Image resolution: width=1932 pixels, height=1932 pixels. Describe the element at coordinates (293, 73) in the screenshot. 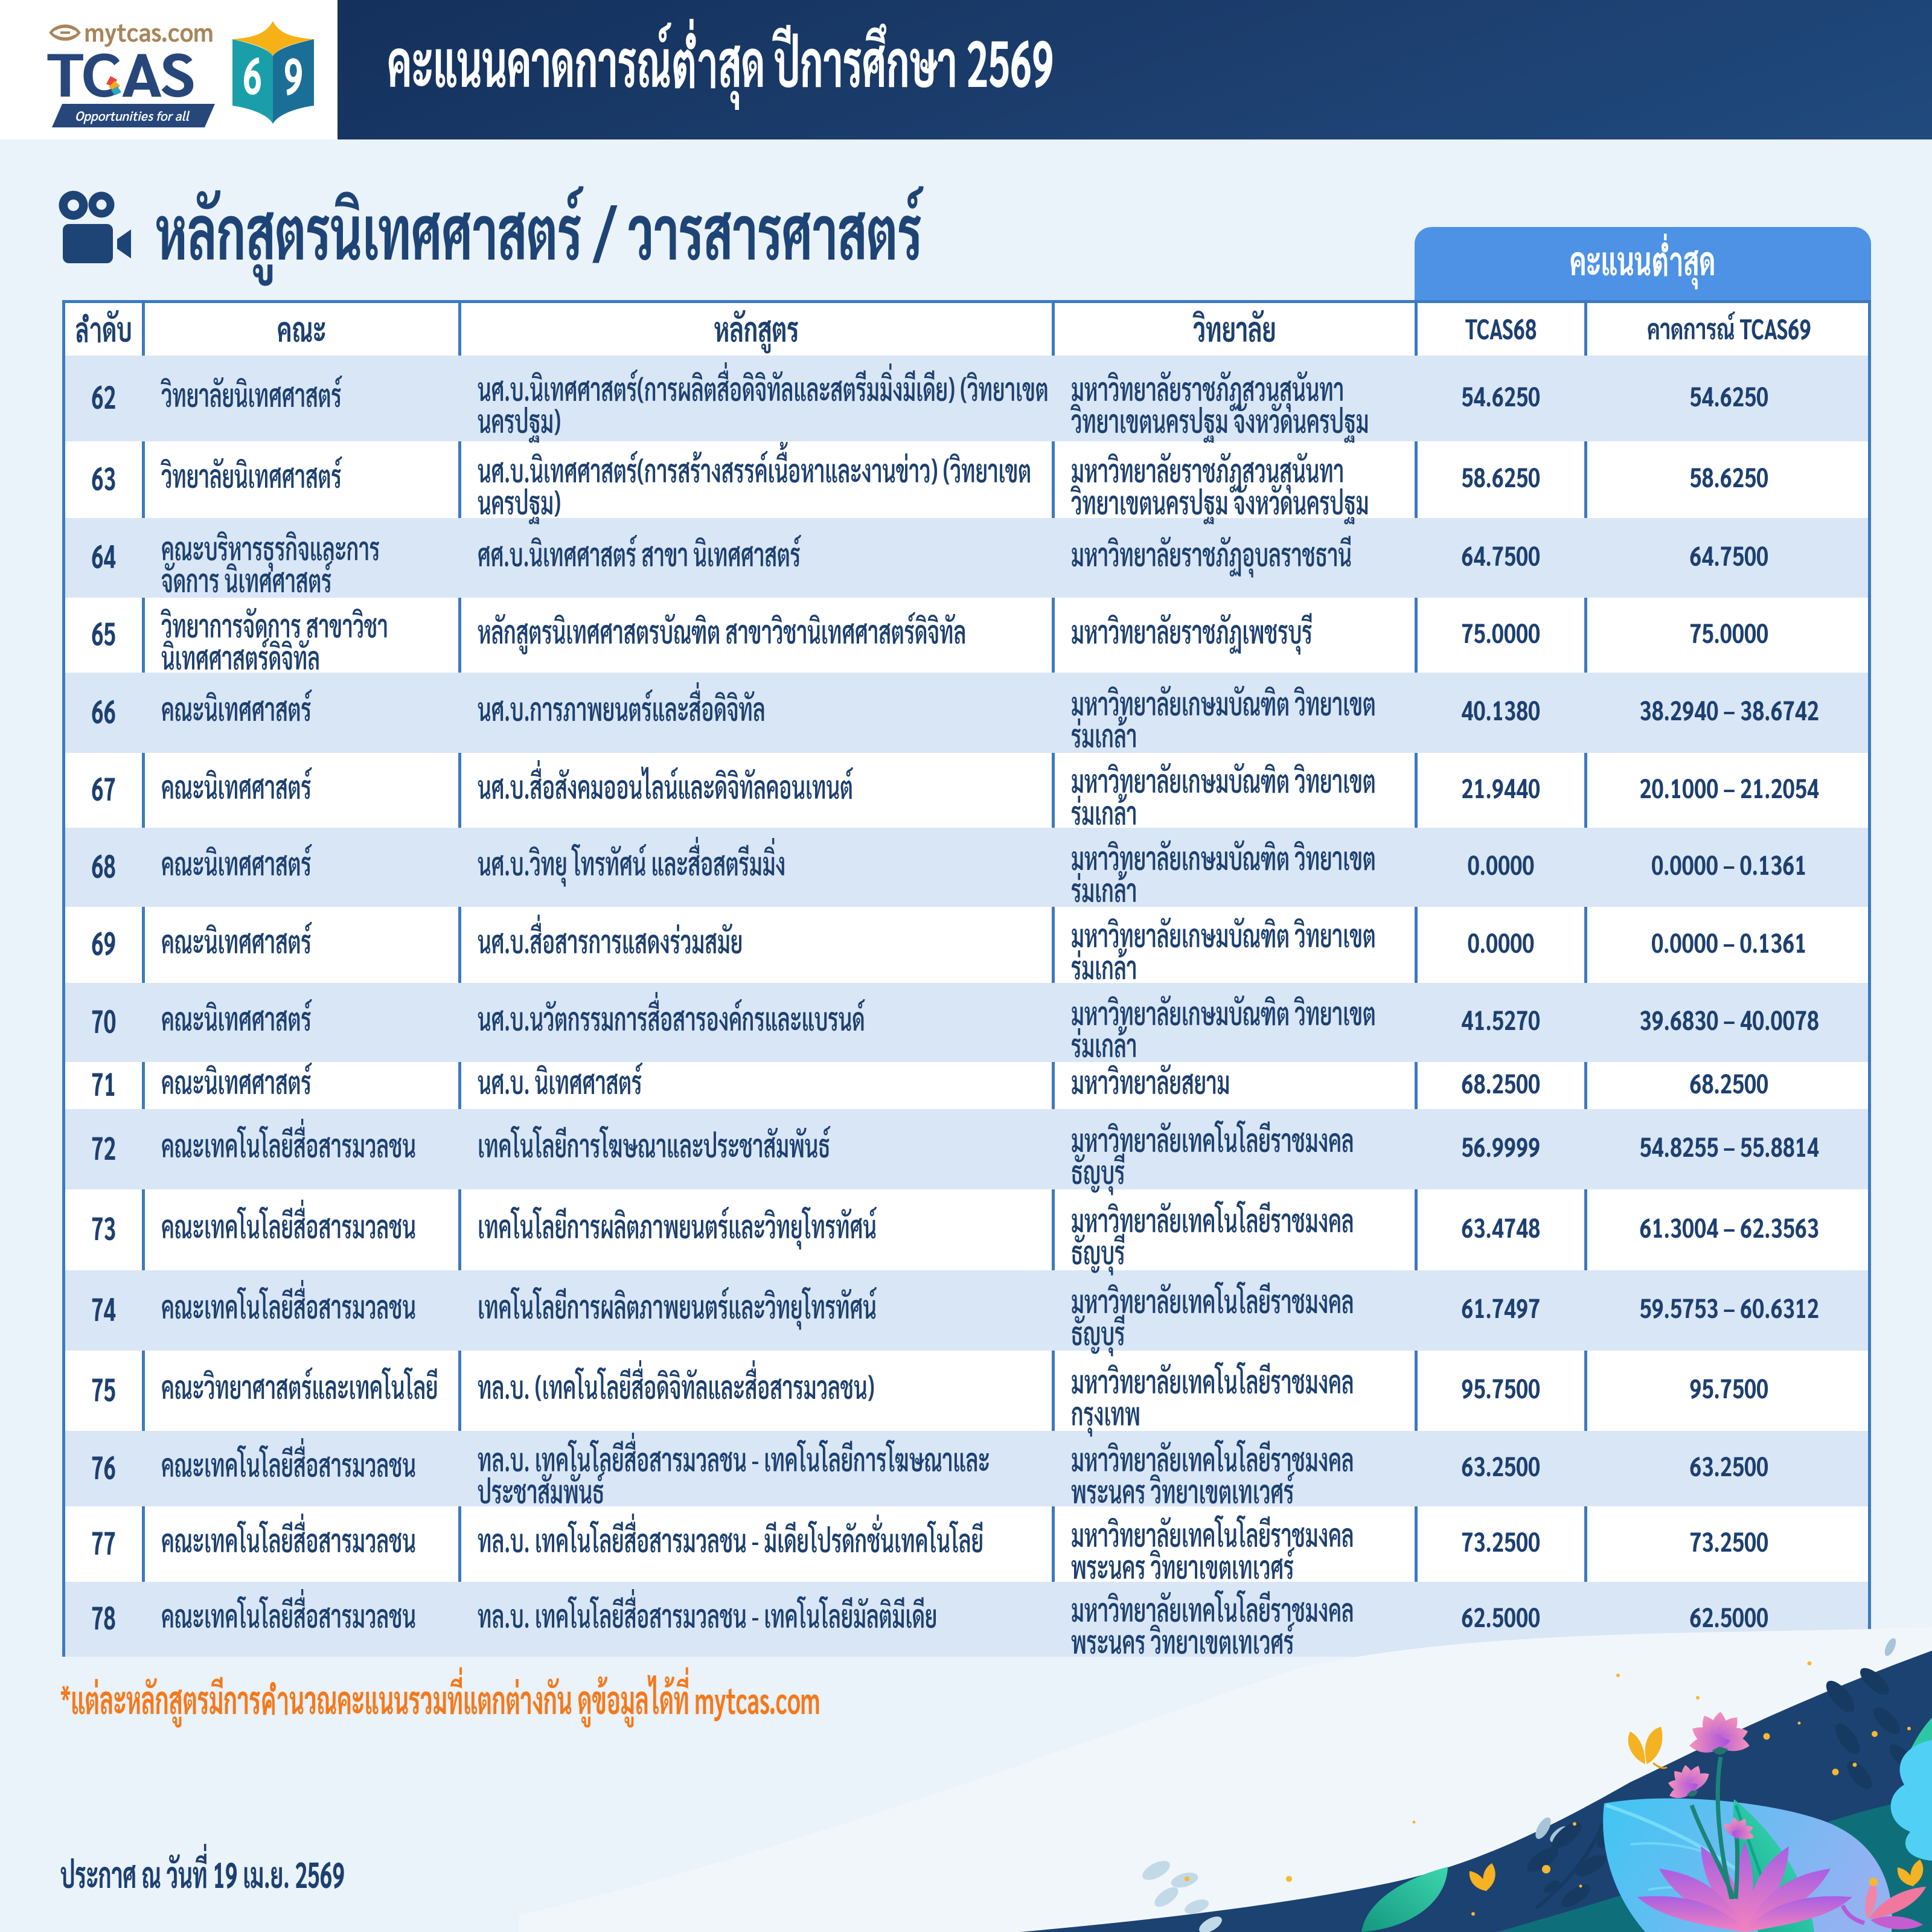

I see `svg-text: 9` at that location.